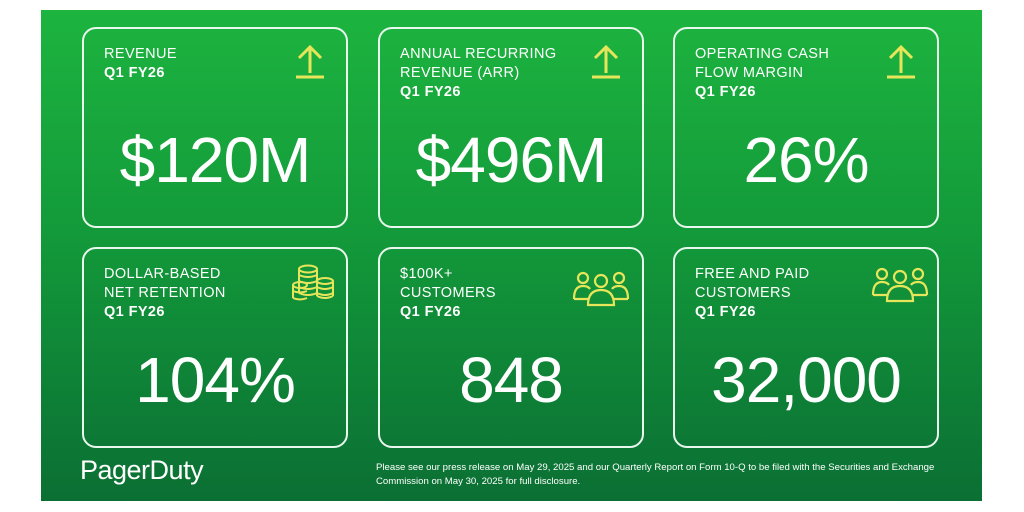 The width and height of the screenshot is (1024, 512). Describe the element at coordinates (140, 54) in the screenshot. I see `card-label-line: REVENUE` at that location.